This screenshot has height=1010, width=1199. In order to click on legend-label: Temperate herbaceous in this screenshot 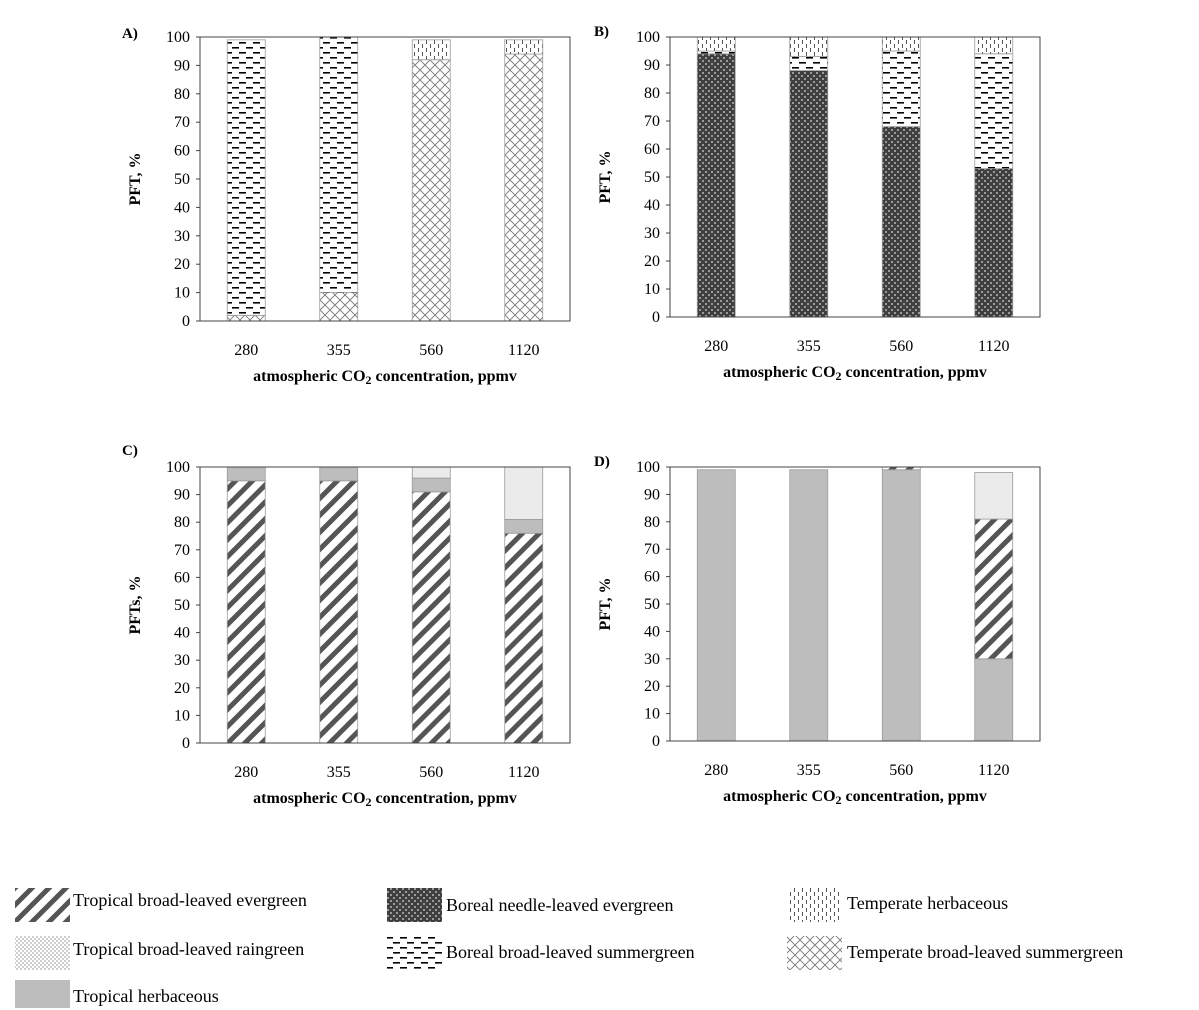, I will do `click(927, 903)`.